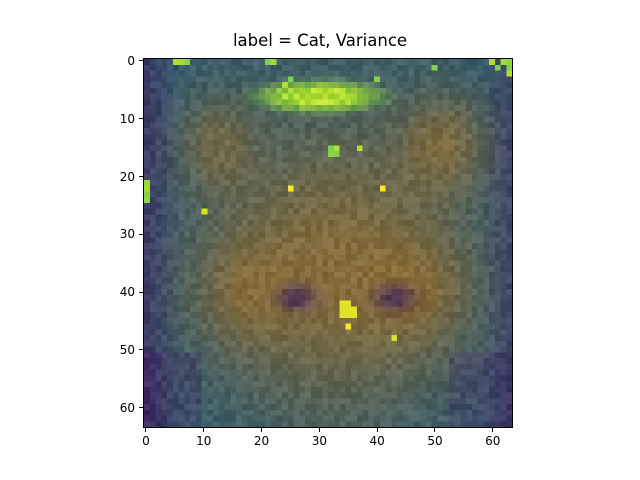 Image resolution: width=640 pixels, height=480 pixels. Describe the element at coordinates (377, 441) in the screenshot. I see `x-tick-label: 40` at that location.